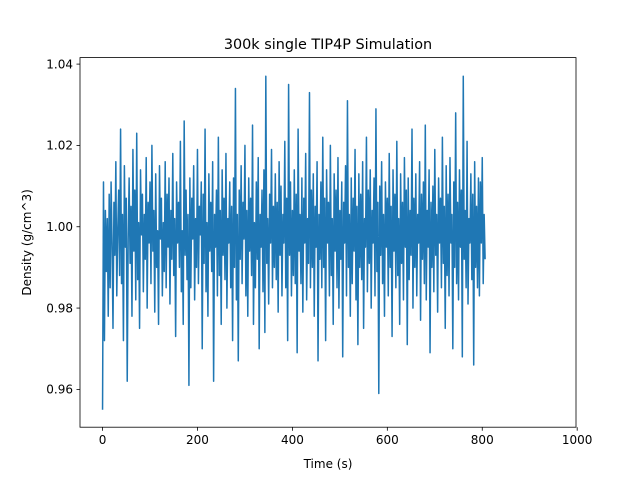 This screenshot has width=640, height=480. Describe the element at coordinates (387, 440) in the screenshot. I see `x-tick-label: 600` at that location.